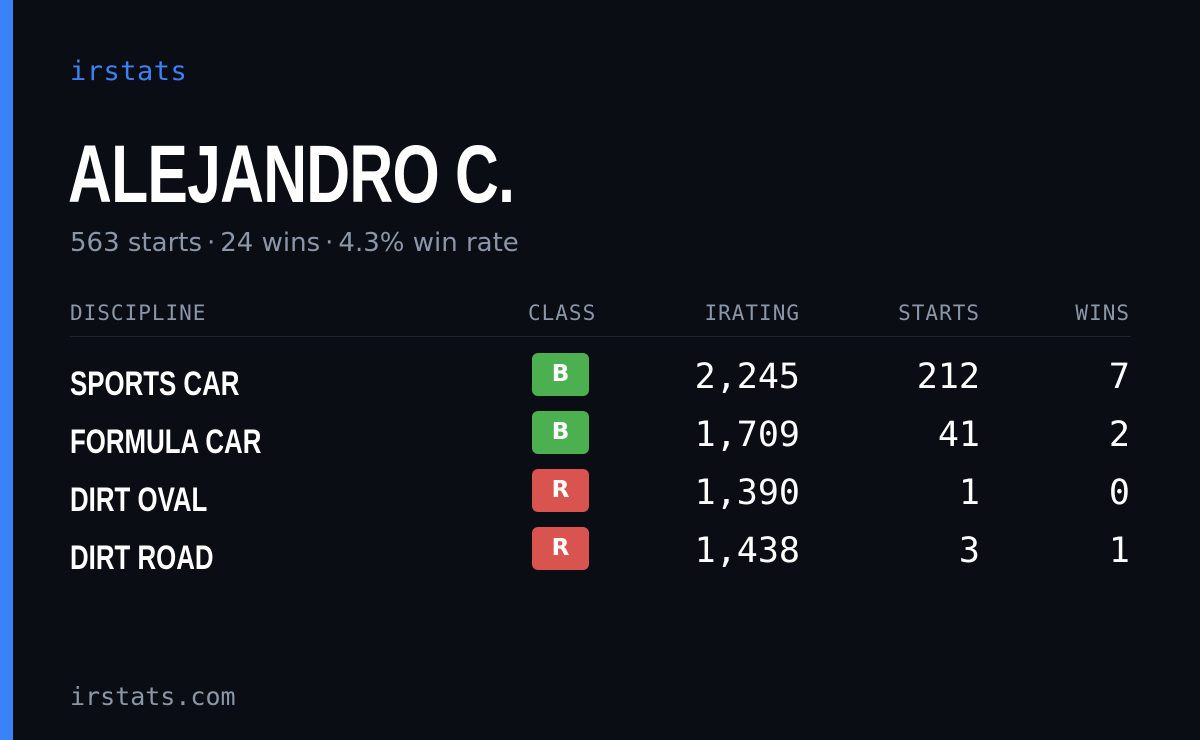 The width and height of the screenshot is (1200, 740). Describe the element at coordinates (600, 317) in the screenshot. I see `table-header: DISCIPLINE CLASS IRATING STARTS WINS` at that location.